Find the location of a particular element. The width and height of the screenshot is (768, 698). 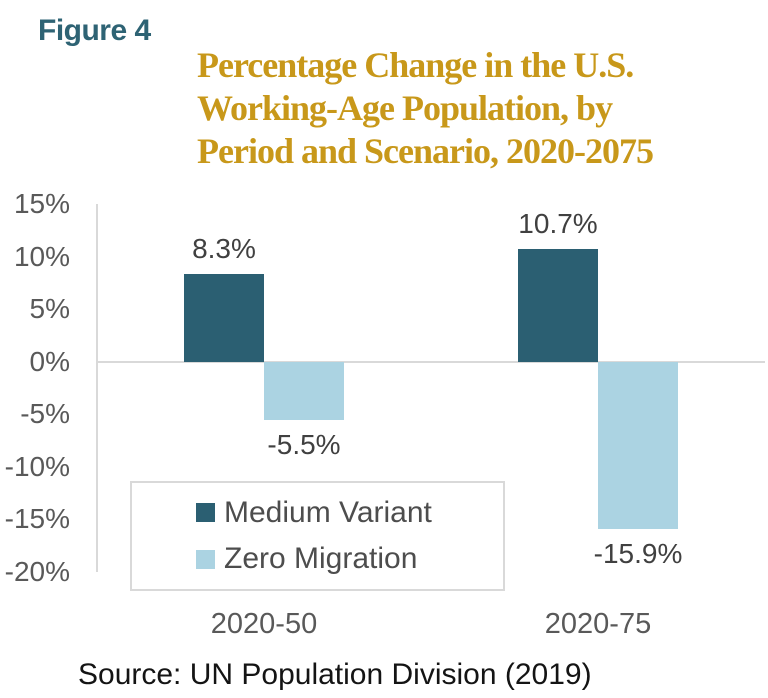

y-tick-label-0-: 0% is located at coordinates (49, 361).